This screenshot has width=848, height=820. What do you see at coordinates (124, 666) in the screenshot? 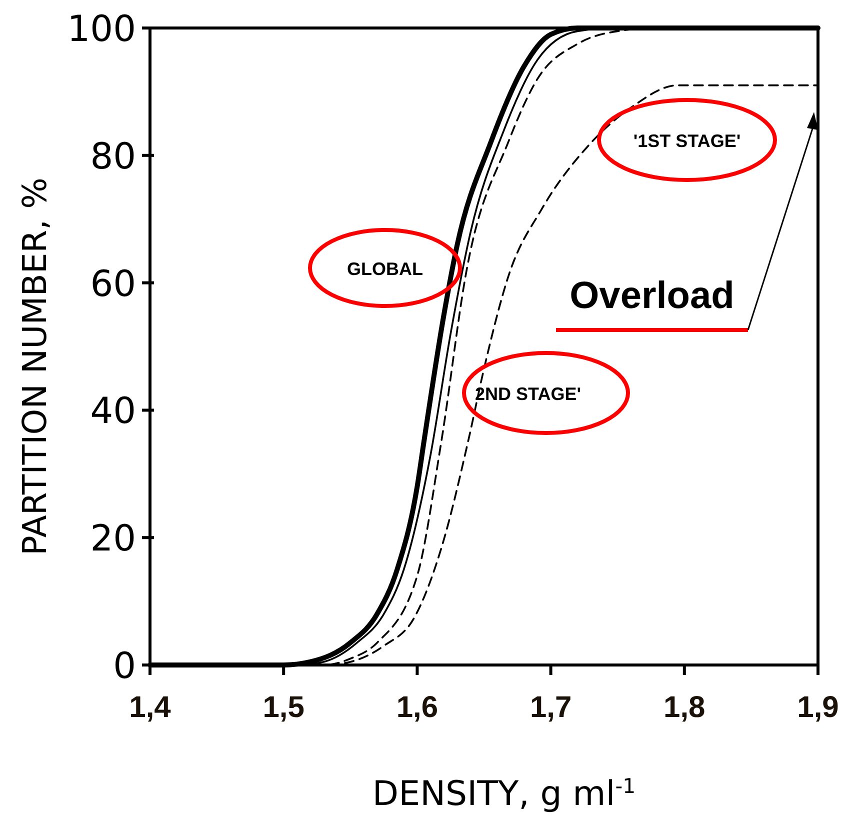
I see `y-tick-label: 0` at bounding box center [124, 666].